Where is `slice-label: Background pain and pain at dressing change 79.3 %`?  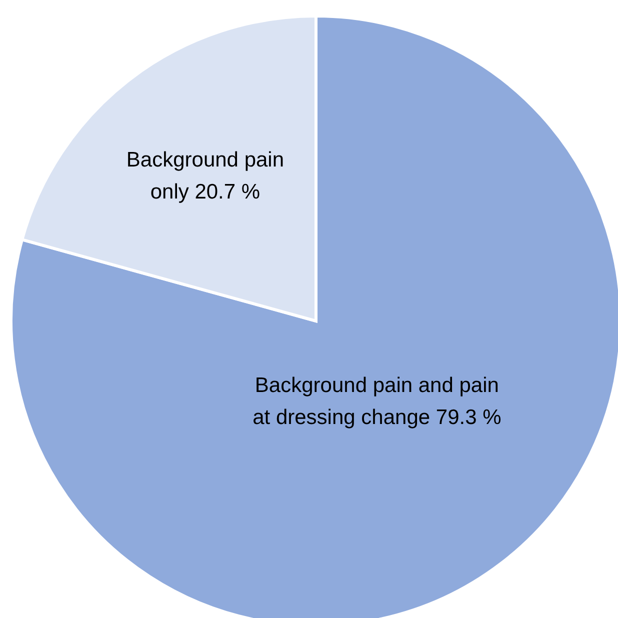
slice-label: Background pain and pain at dressing change 79.3 % is located at coordinates (377, 402).